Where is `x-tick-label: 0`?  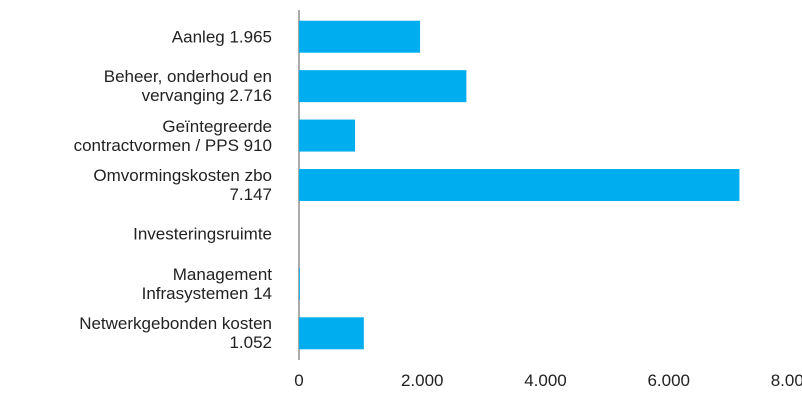
x-tick-label: 0 is located at coordinates (298, 380).